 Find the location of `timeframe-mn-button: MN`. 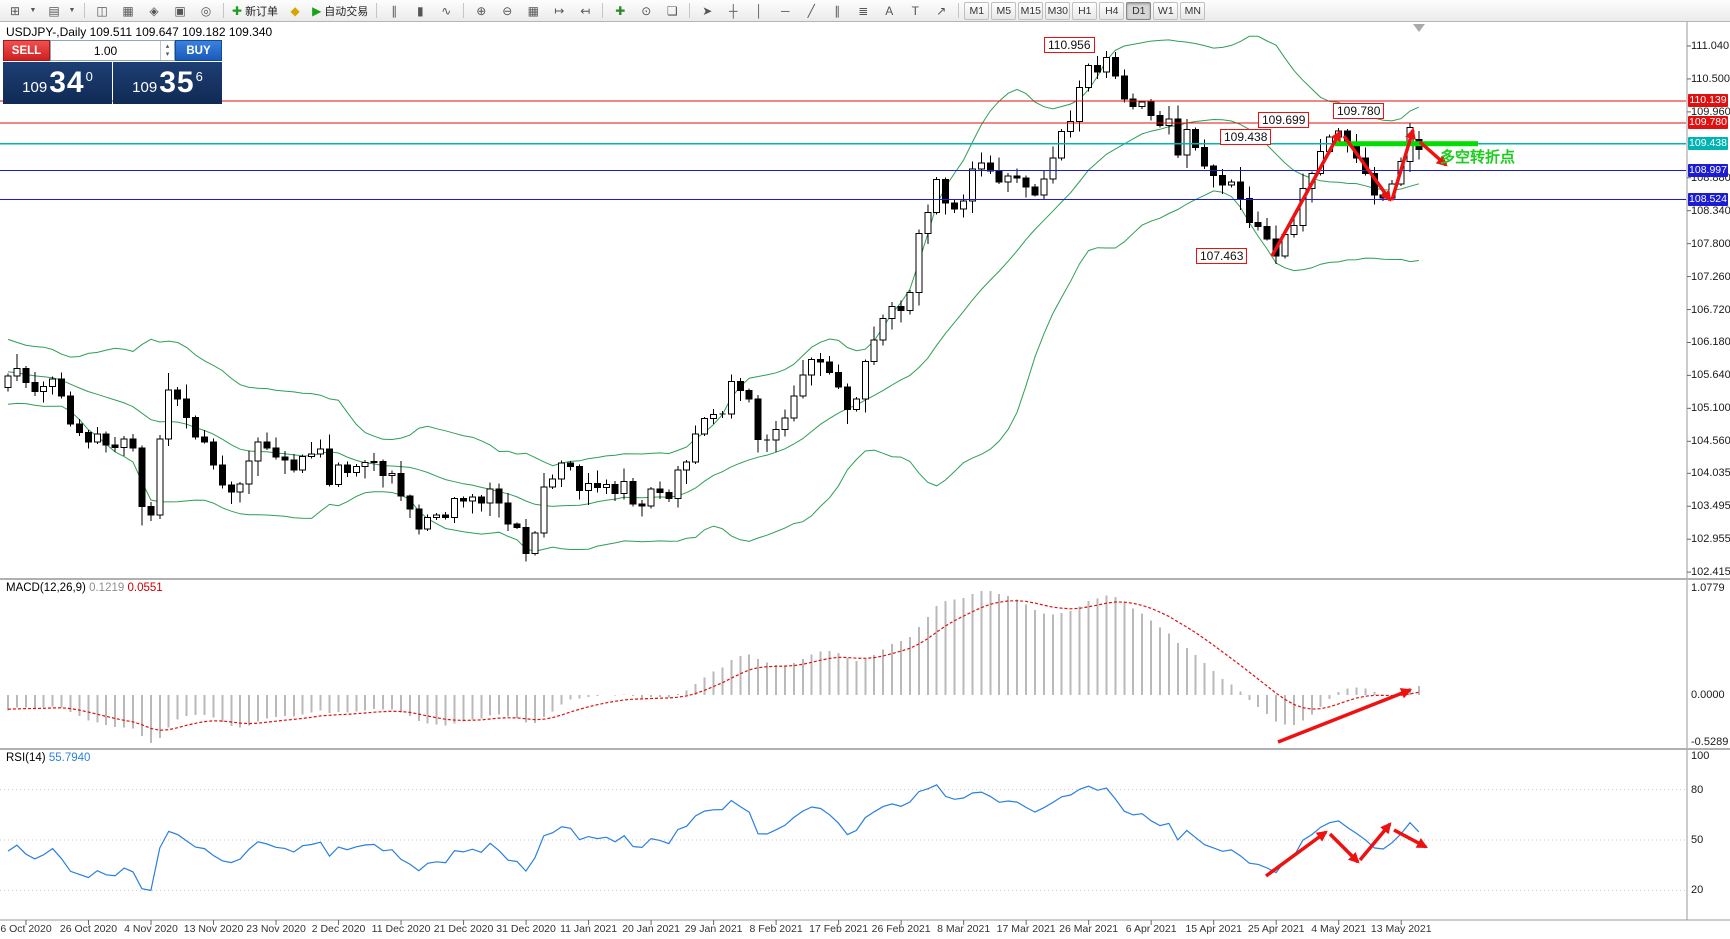

timeframe-mn-button: MN is located at coordinates (1193, 10).